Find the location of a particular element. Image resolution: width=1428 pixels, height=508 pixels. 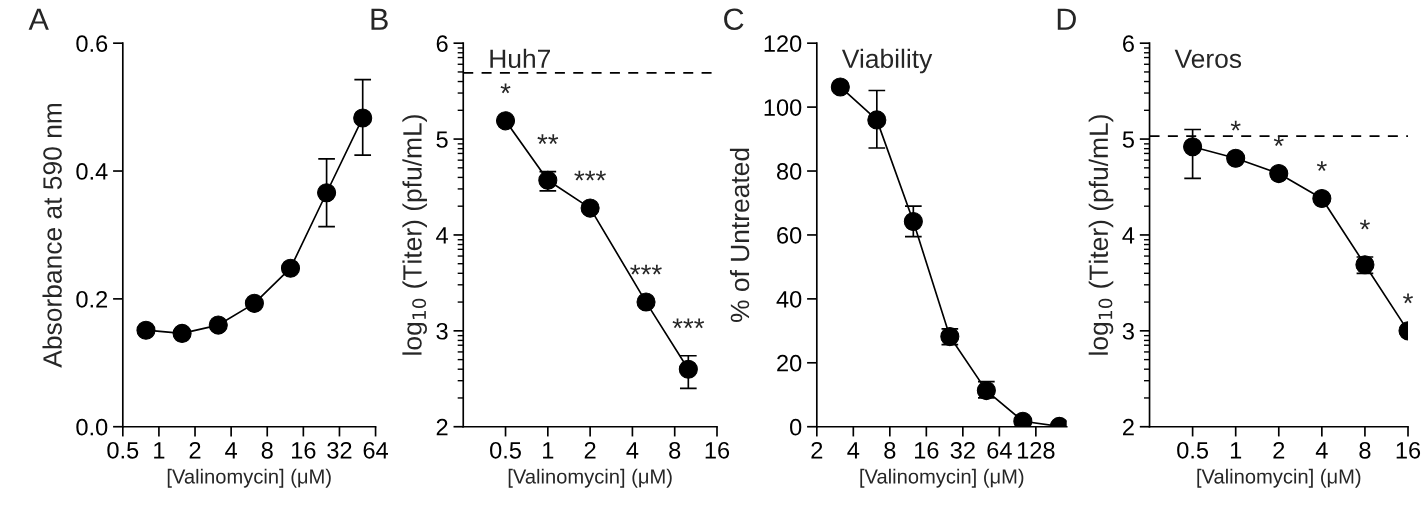

text: B is located at coordinates (379, 19).